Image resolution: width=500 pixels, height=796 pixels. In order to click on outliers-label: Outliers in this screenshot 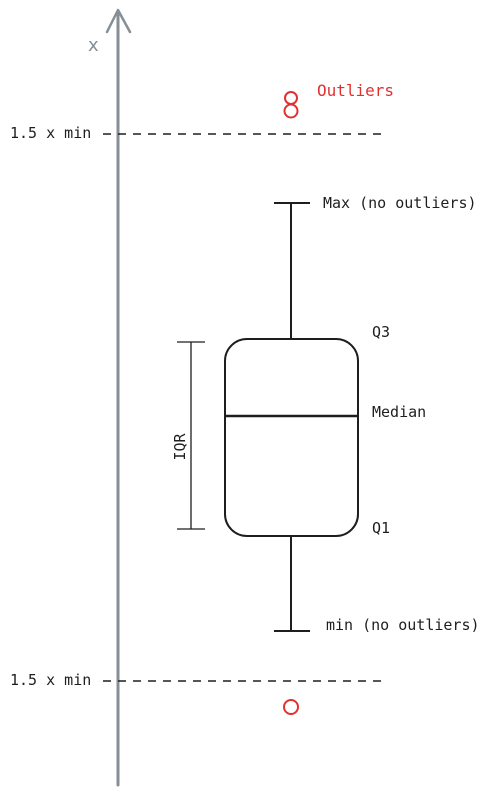, I will do `click(356, 90)`.